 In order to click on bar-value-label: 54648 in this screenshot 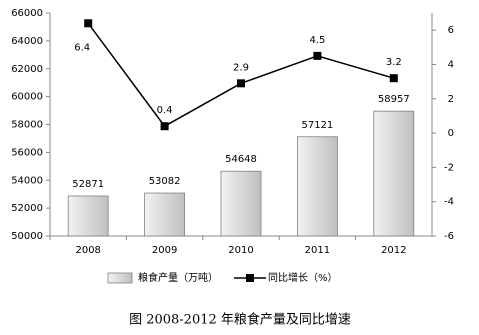, I will do `click(241, 159)`.